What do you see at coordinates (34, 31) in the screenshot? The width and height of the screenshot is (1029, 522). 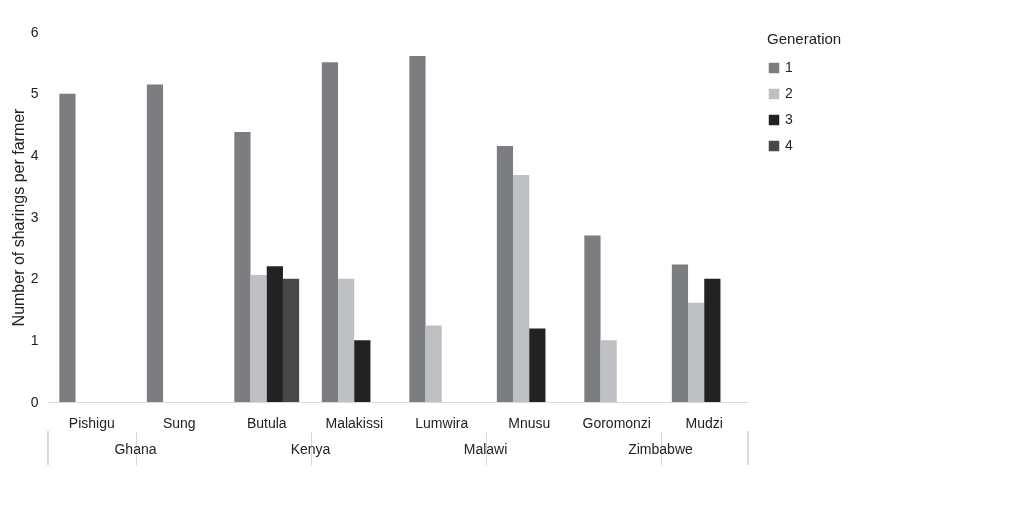 I see `y-tick-label: 6` at bounding box center [34, 31].